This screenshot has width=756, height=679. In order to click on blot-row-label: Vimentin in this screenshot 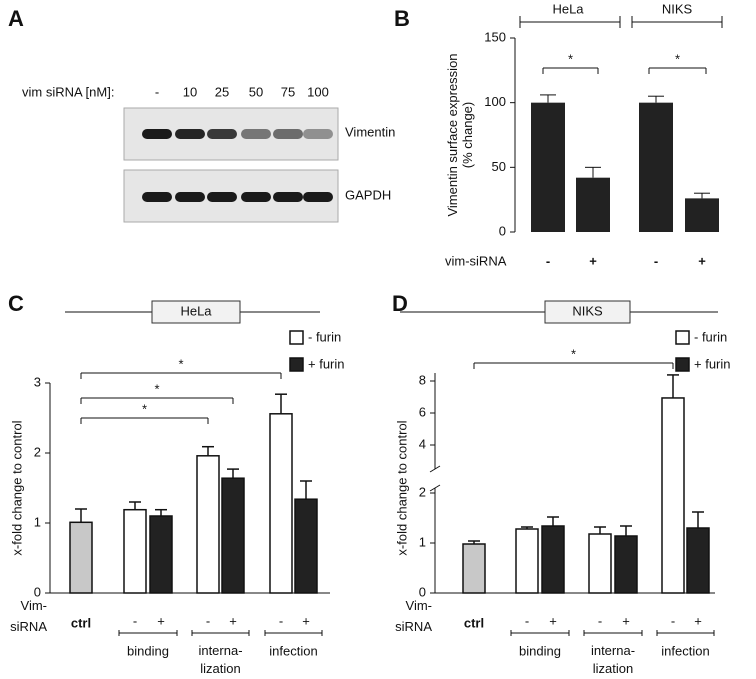, I will do `click(370, 131)`.